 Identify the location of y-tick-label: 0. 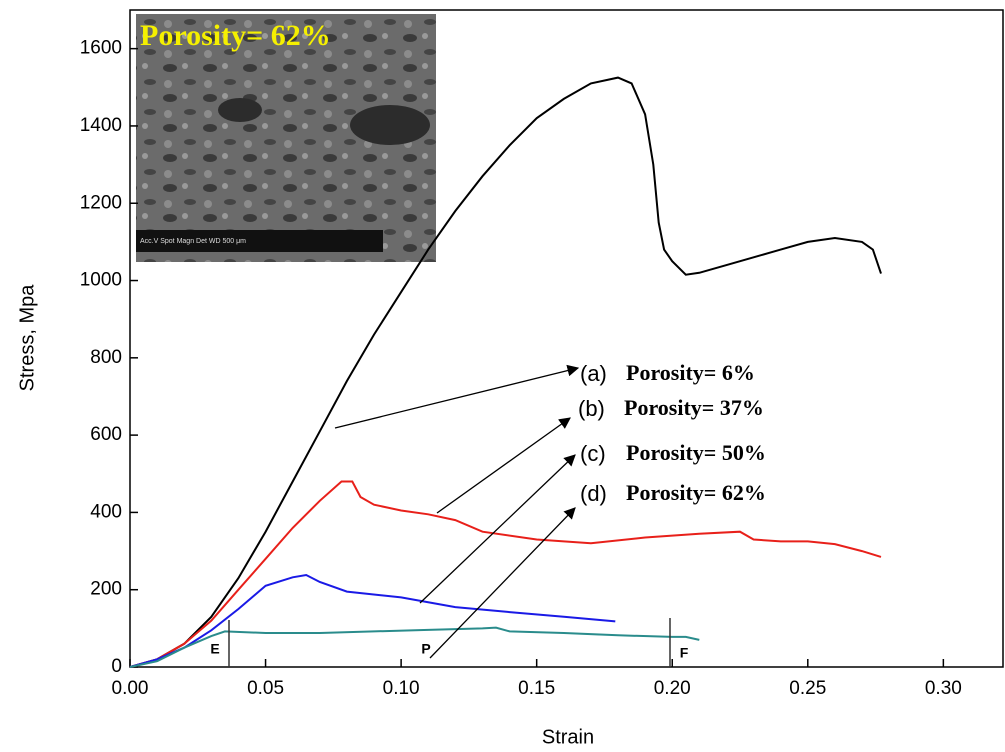
(116, 666).